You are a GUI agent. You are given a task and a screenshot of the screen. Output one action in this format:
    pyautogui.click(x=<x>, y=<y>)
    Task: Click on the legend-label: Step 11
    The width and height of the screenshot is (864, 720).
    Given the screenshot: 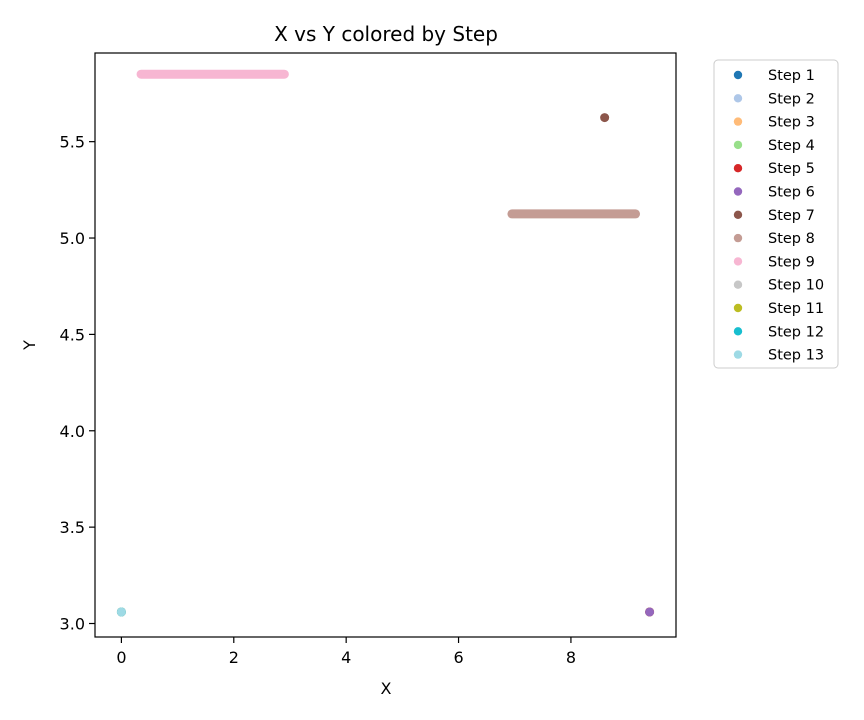 What is the action you would take?
    pyautogui.click(x=796, y=309)
    